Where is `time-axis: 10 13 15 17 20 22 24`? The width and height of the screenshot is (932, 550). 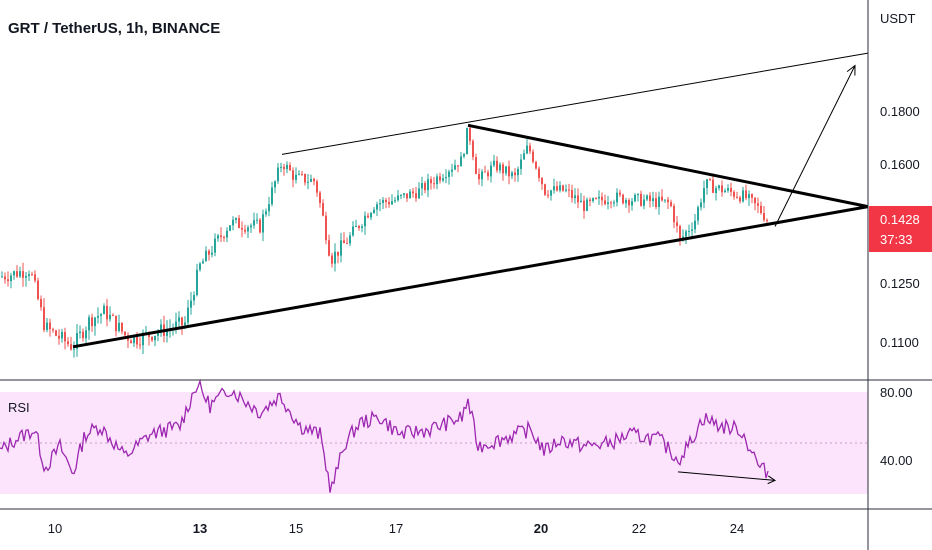 time-axis: 10 13 15 17 20 22 24 is located at coordinates (396, 528).